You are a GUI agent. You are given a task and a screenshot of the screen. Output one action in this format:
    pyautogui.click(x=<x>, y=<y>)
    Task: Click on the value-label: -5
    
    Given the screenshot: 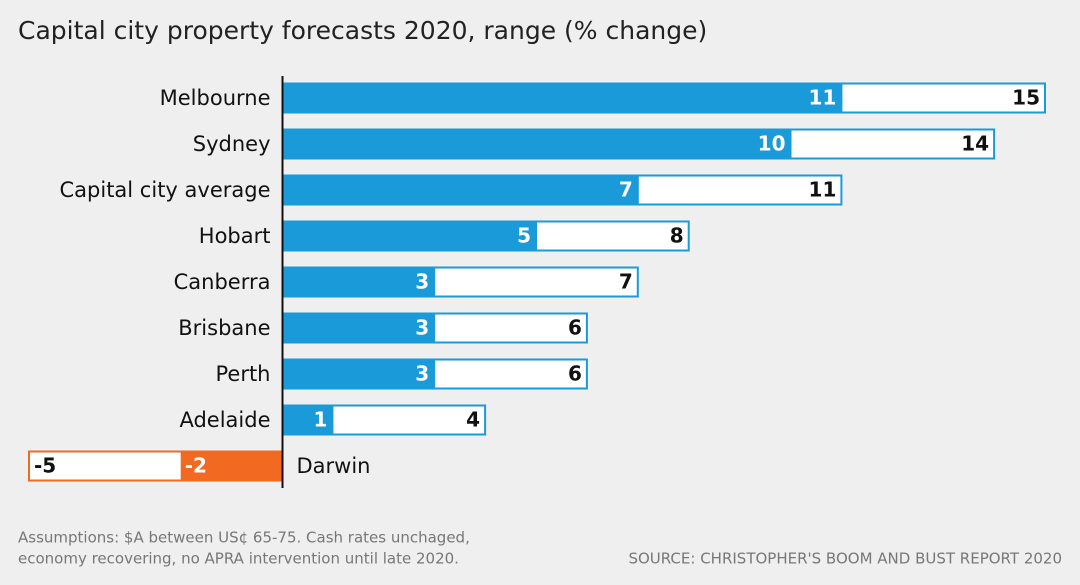 What is the action you would take?
    pyautogui.click(x=45, y=466)
    